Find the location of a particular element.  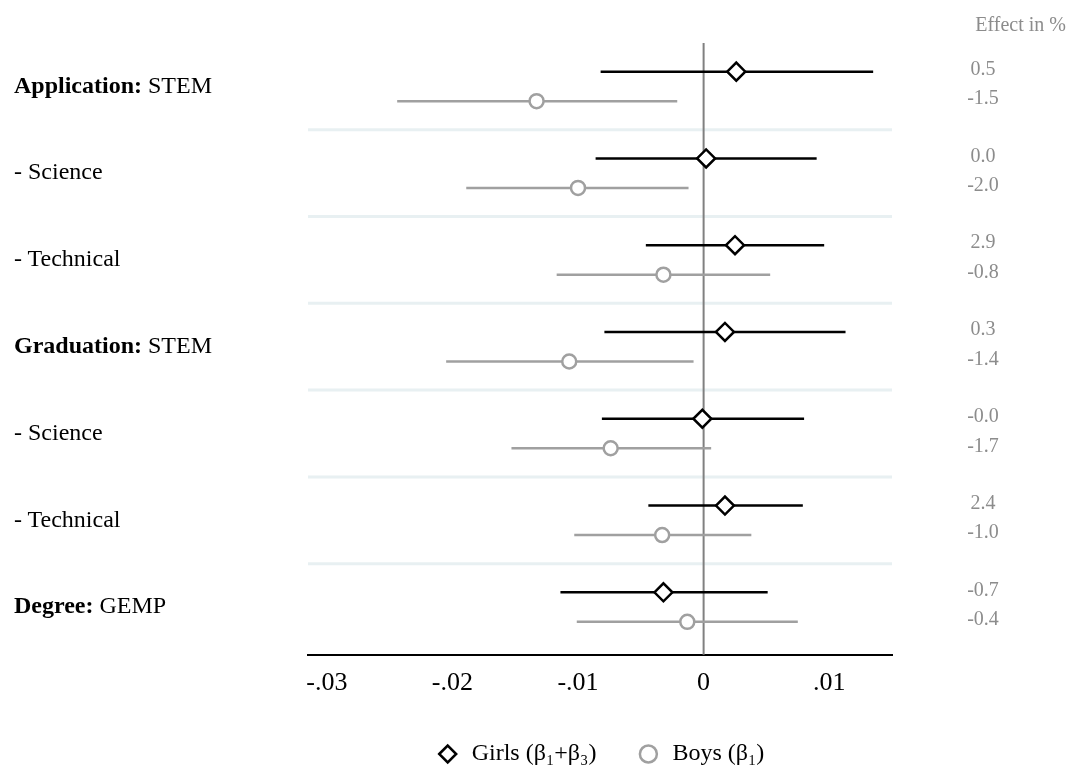

legend-label: Boys (β₁) is located at coordinates (718, 752).